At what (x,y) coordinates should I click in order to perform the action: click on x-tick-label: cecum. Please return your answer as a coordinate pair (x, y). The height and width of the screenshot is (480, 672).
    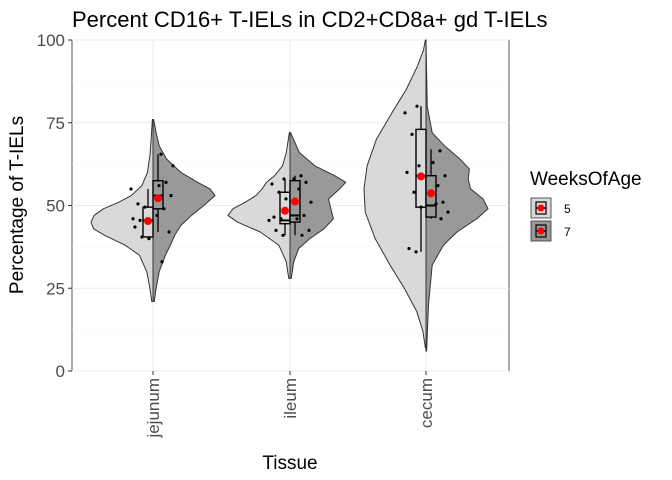
    Looking at the image, I should click on (426, 403).